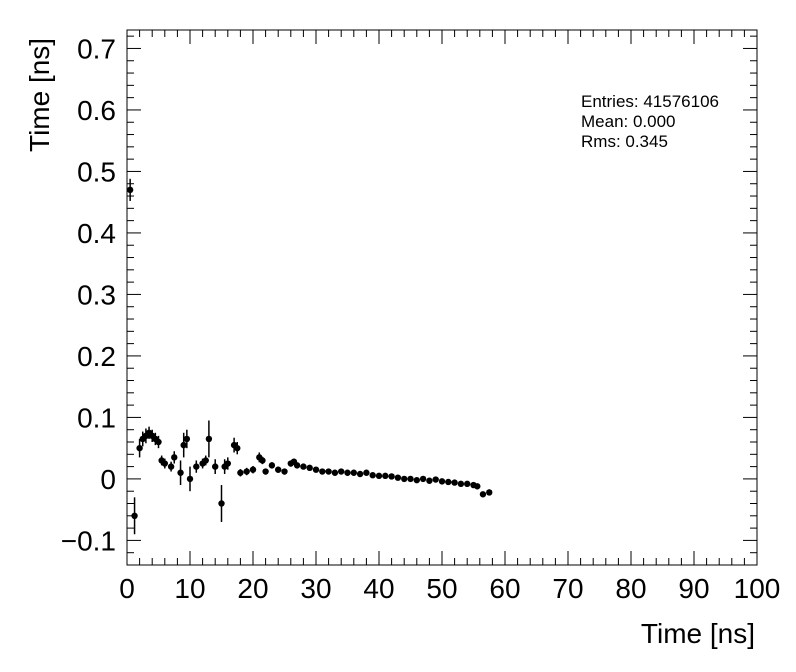  I want to click on svg-text: 40, so click(378, 588).